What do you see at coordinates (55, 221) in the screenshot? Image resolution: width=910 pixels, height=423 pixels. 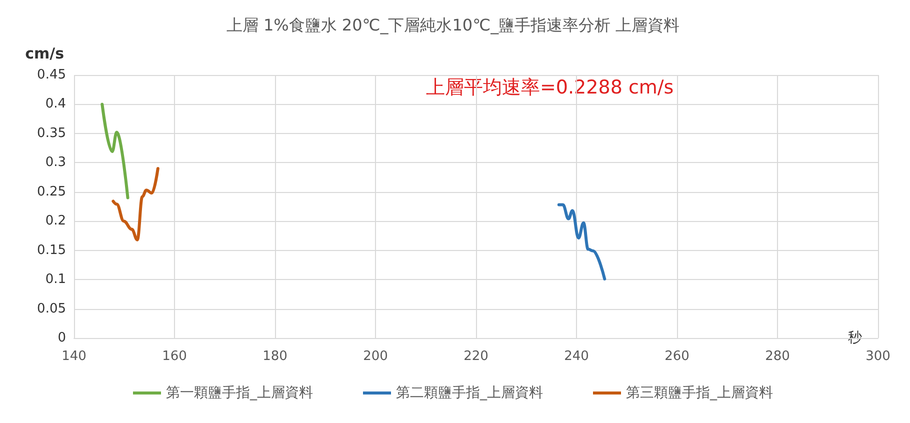 I see `y-tick-label: 0.2` at bounding box center [55, 221].